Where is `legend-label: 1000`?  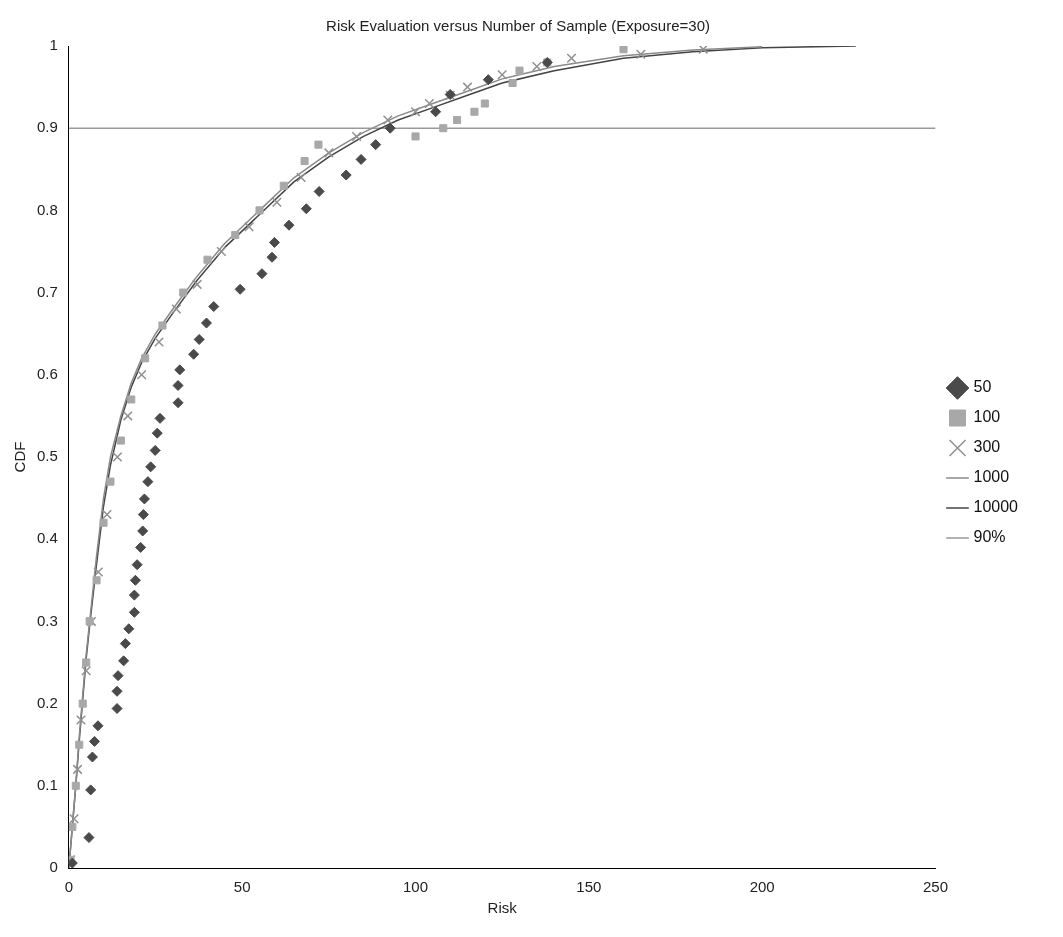 legend-label: 1000 is located at coordinates (991, 477).